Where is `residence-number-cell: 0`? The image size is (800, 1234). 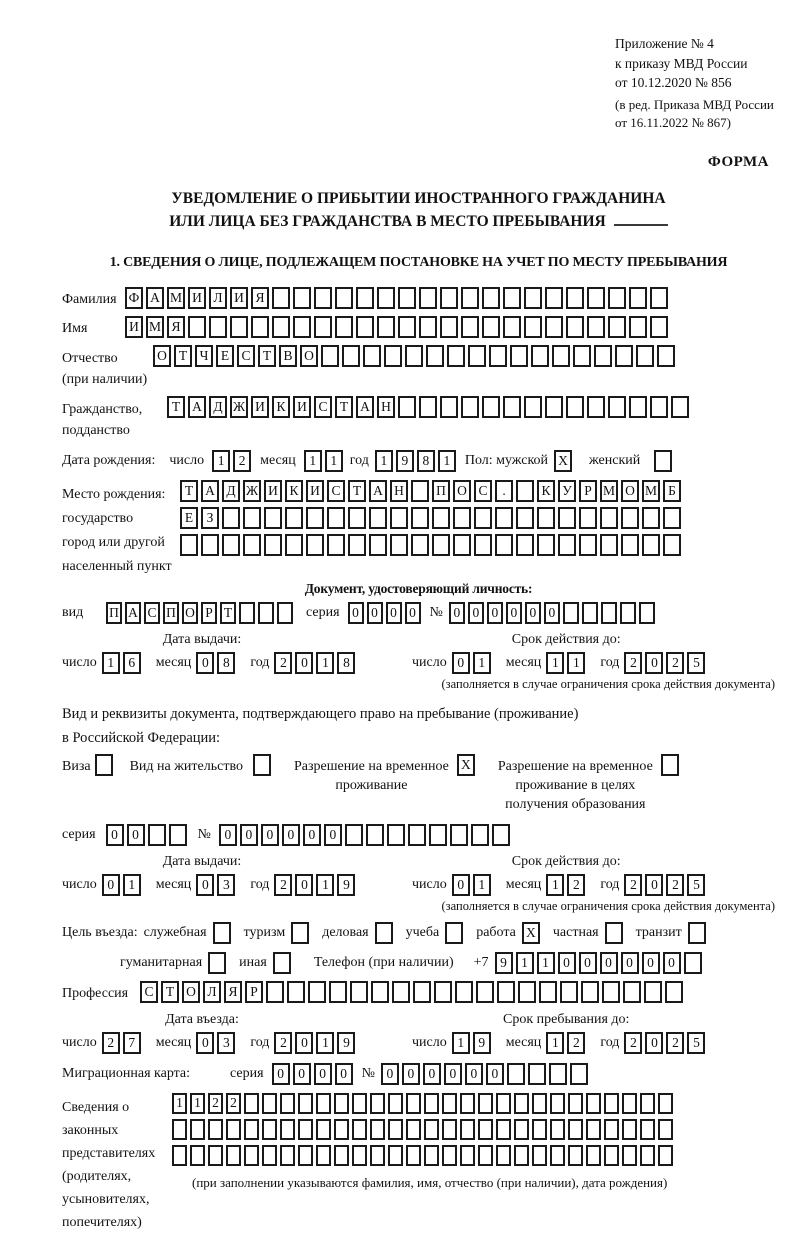 residence-number-cell: 0 is located at coordinates (311, 834).